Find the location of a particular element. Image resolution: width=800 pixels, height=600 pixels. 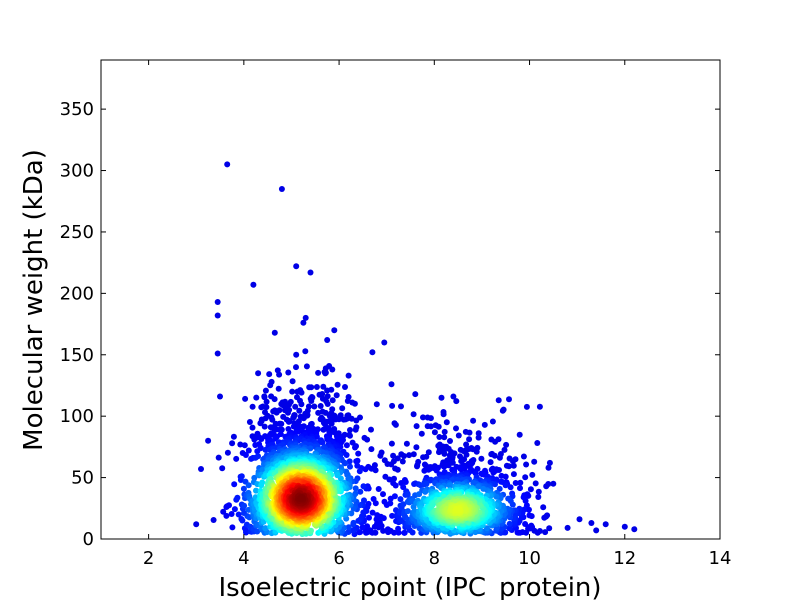

x-tick-label: 2 is located at coordinates (148, 558).